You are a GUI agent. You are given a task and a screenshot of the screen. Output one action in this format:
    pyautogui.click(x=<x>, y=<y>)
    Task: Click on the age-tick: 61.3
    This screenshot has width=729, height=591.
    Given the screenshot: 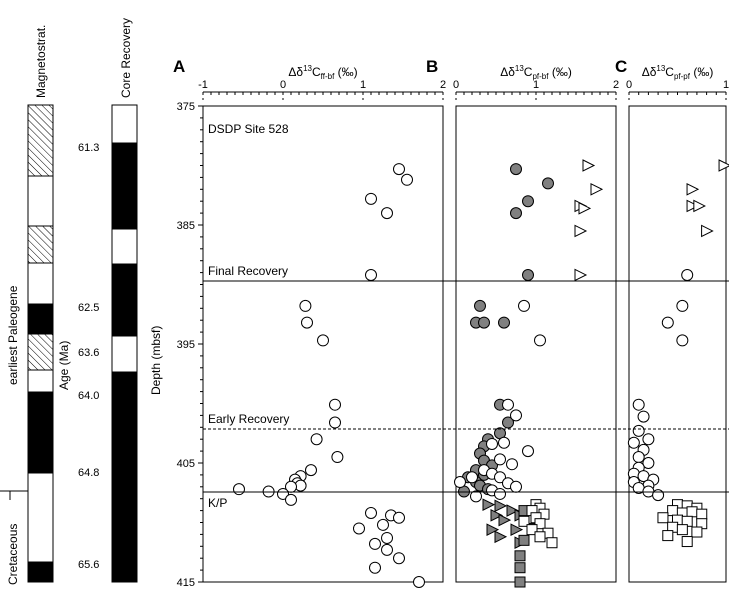 What is the action you would take?
    pyautogui.click(x=88, y=148)
    